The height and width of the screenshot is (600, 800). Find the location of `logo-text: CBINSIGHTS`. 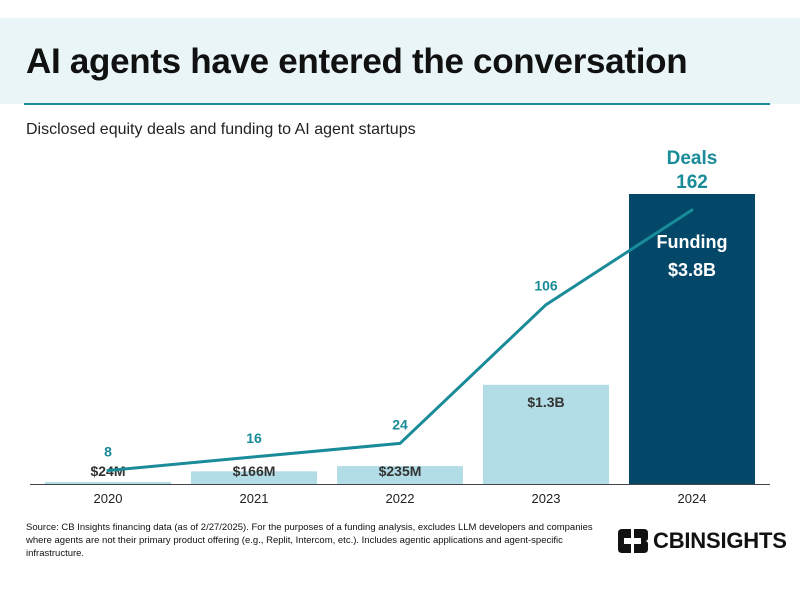

logo-text: CBINSIGHTS is located at coordinates (720, 540).